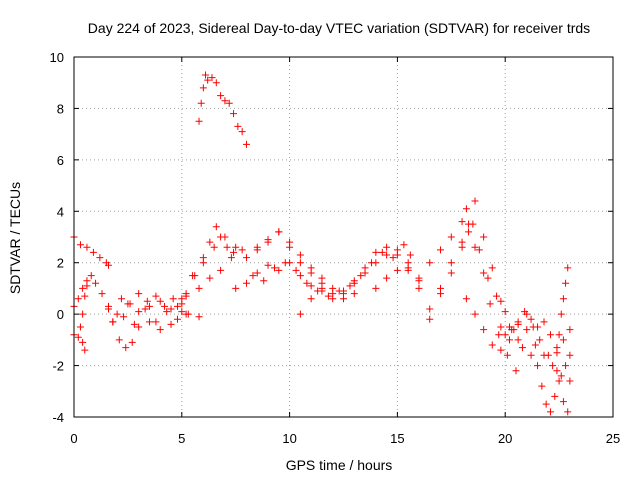 The width and height of the screenshot is (640, 480). Describe the element at coordinates (60, 211) in the screenshot. I see `y-tick-label: 4` at that location.